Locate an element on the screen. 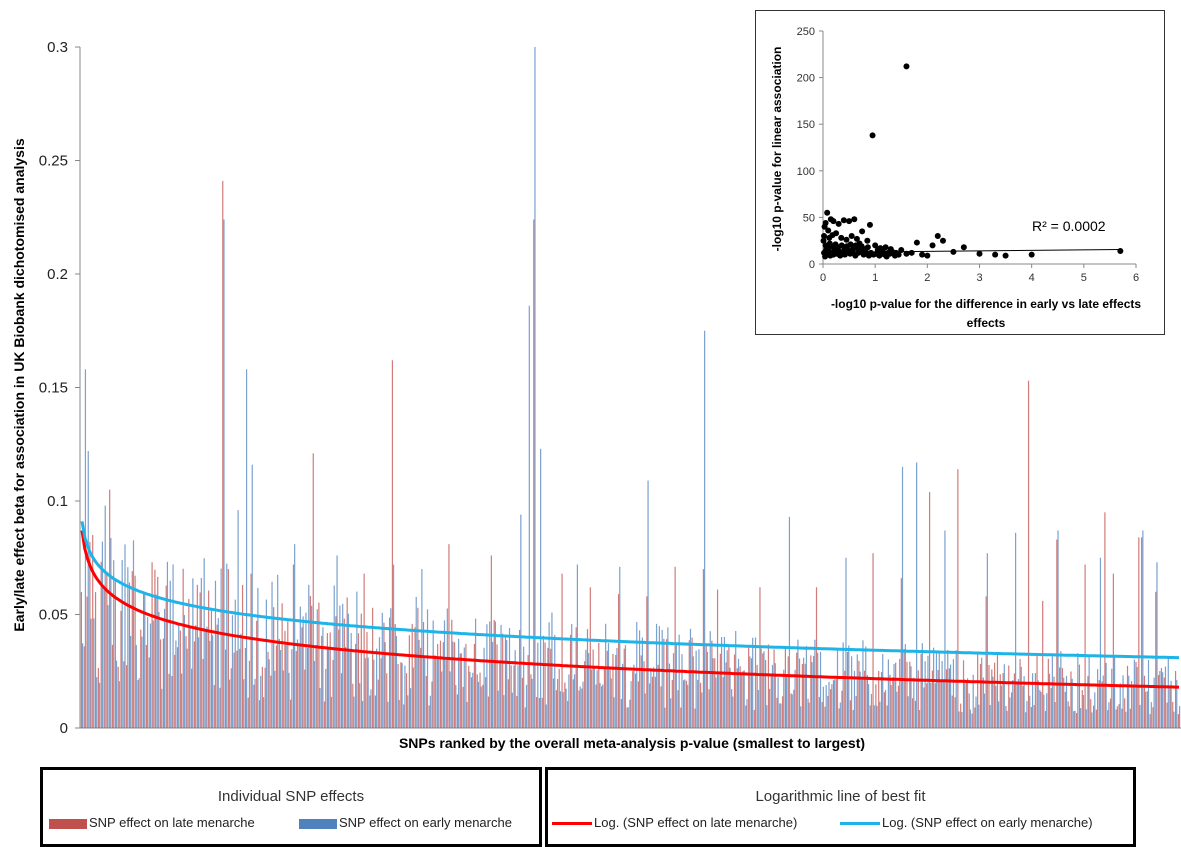  main-y-tick-label: 0 is located at coordinates (64, 728).